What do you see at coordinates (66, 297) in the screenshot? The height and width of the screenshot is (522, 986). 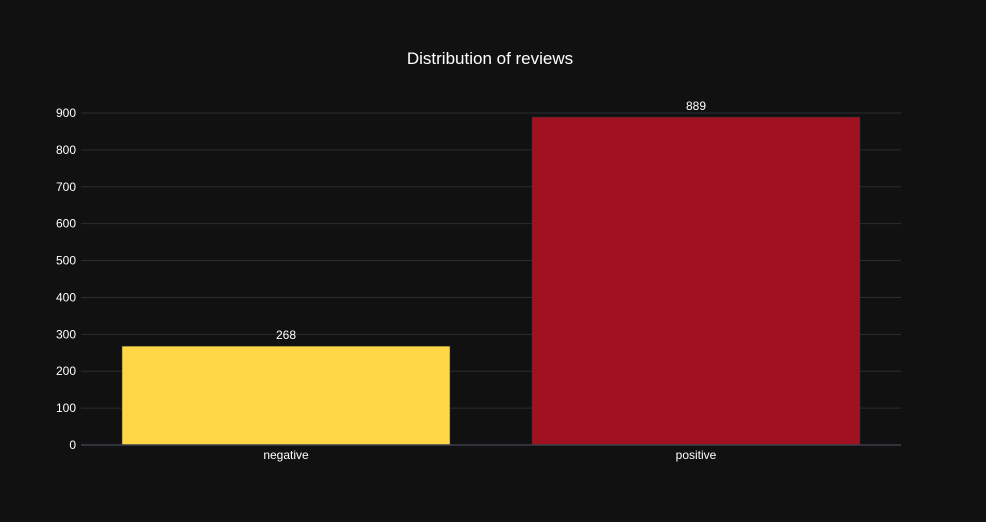 I see `y-tick-label: 400` at bounding box center [66, 297].